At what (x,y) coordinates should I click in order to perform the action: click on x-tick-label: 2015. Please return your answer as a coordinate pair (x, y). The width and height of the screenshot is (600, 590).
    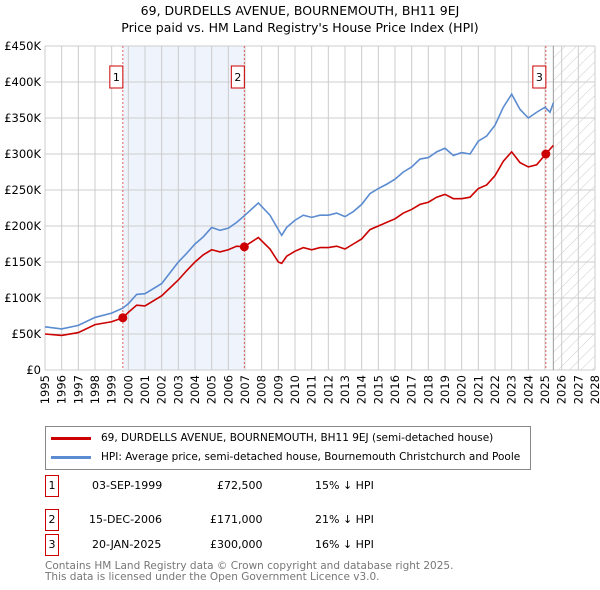
    Looking at the image, I should click on (378, 389).